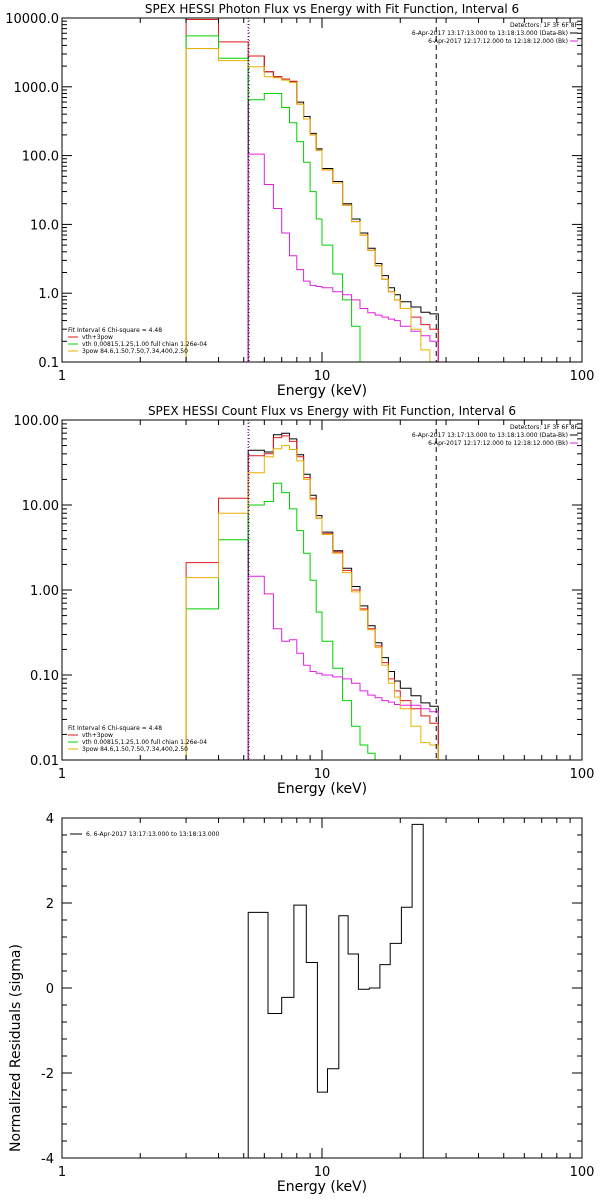  Describe the element at coordinates (50, 989) in the screenshot. I see `y-tick-label: 0` at that location.